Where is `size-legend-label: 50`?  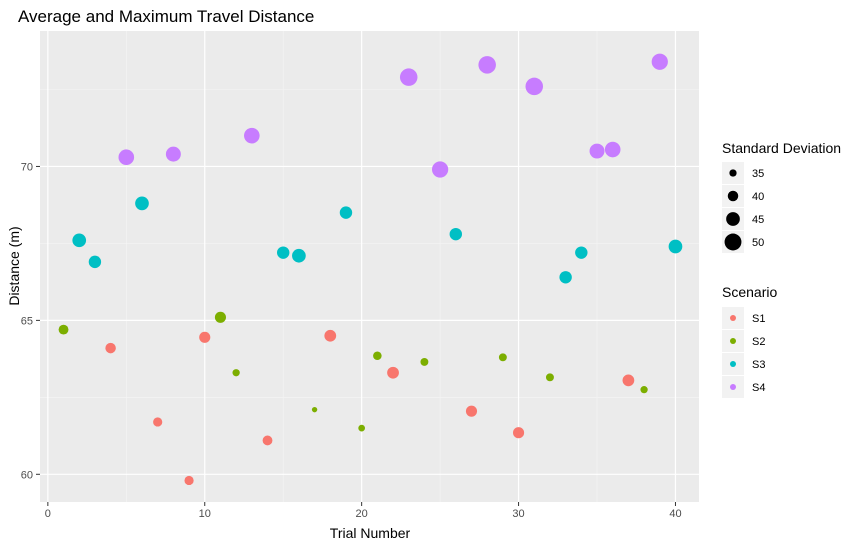
size-legend-label: 50 is located at coordinates (758, 243).